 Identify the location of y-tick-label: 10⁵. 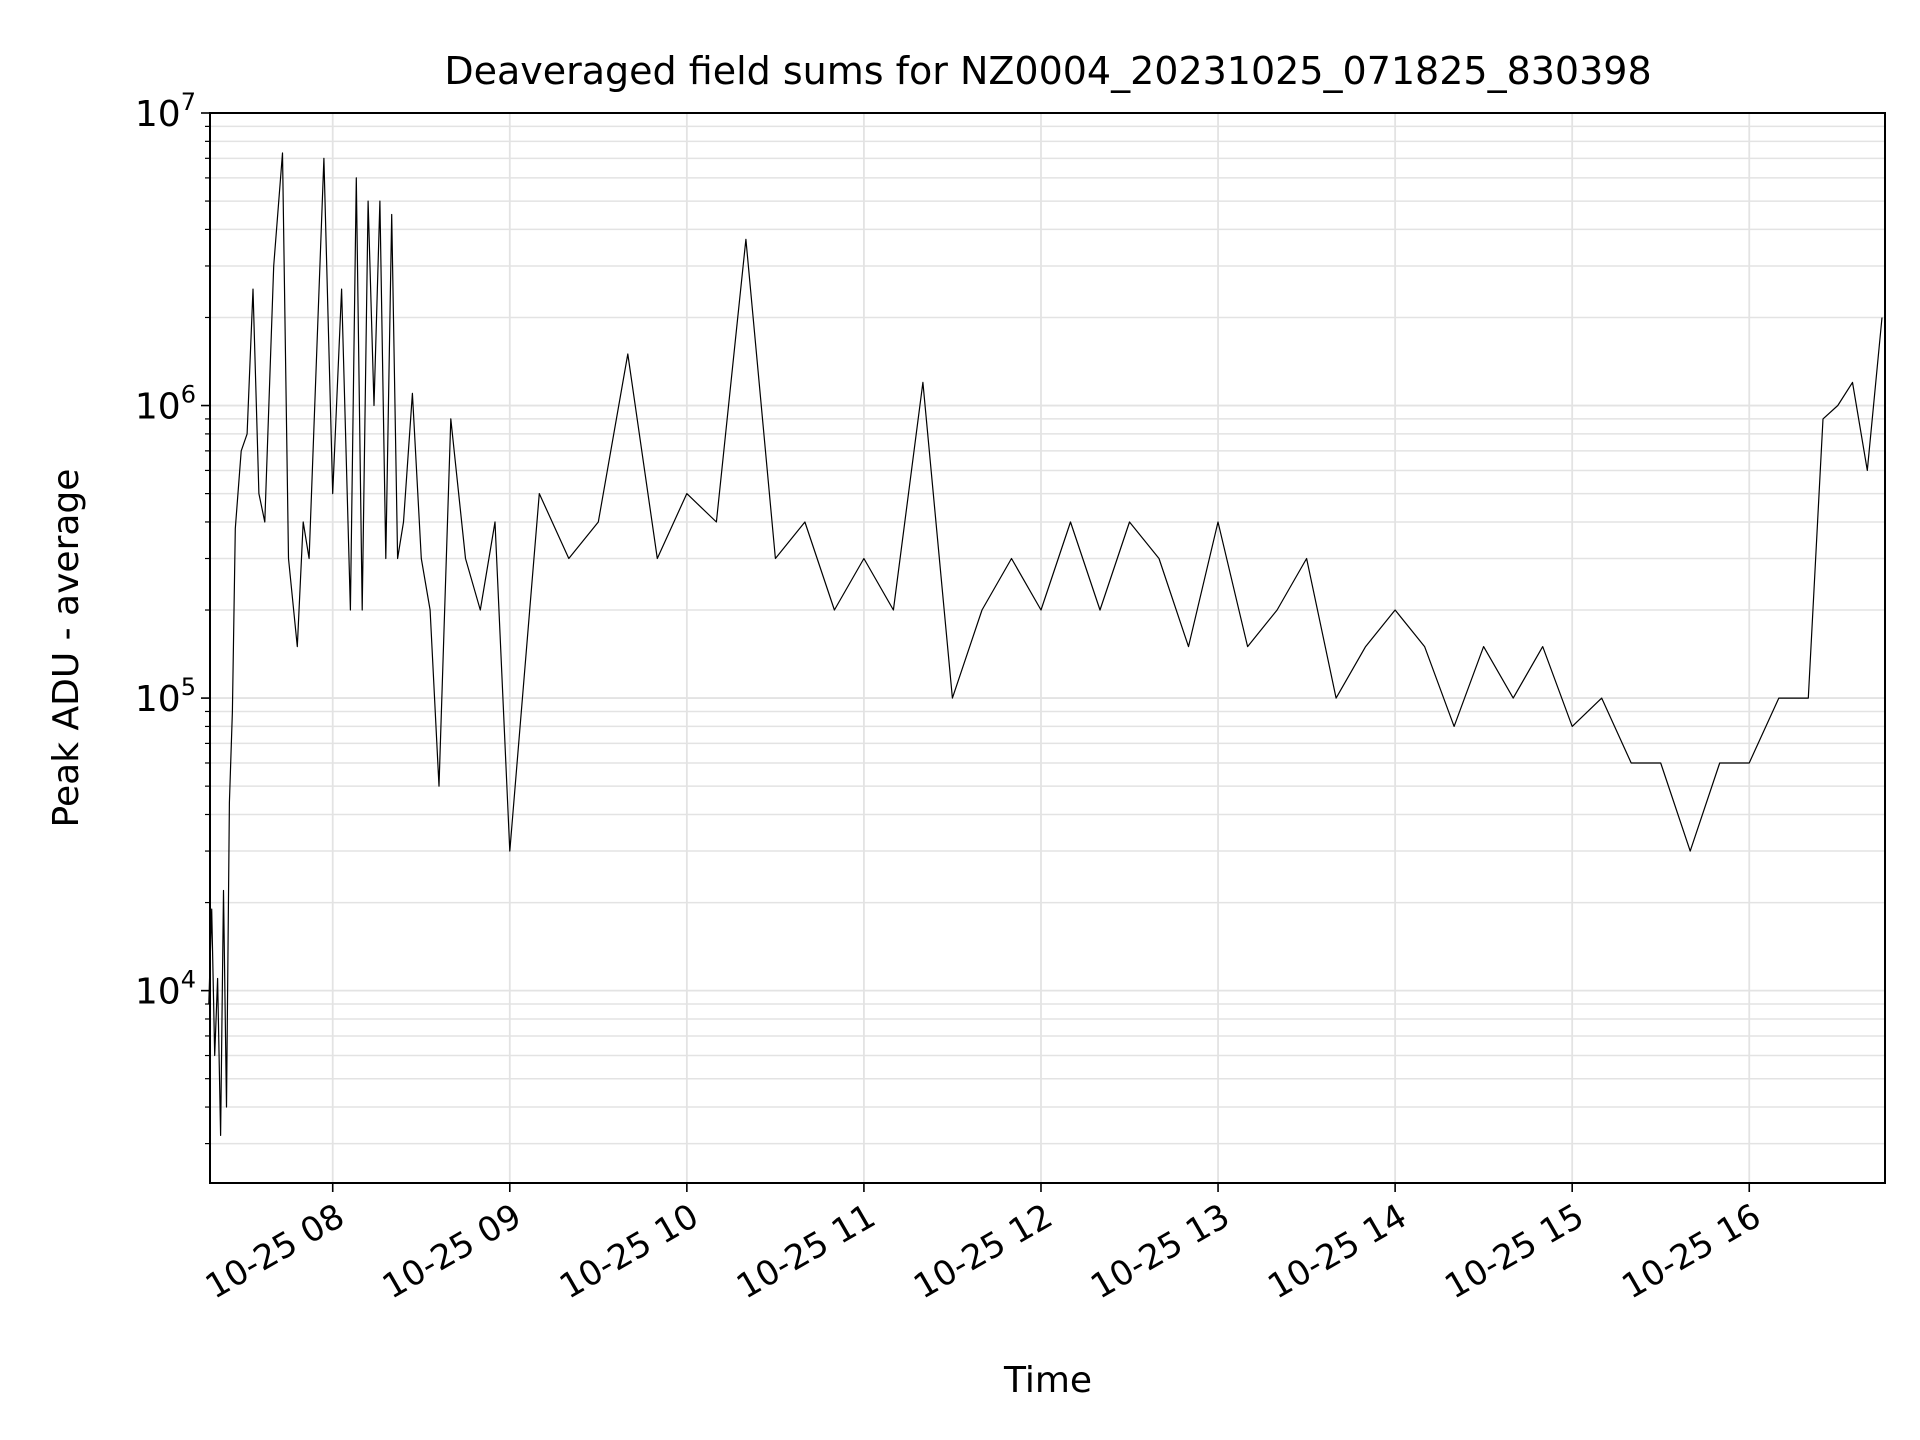
(165, 696).